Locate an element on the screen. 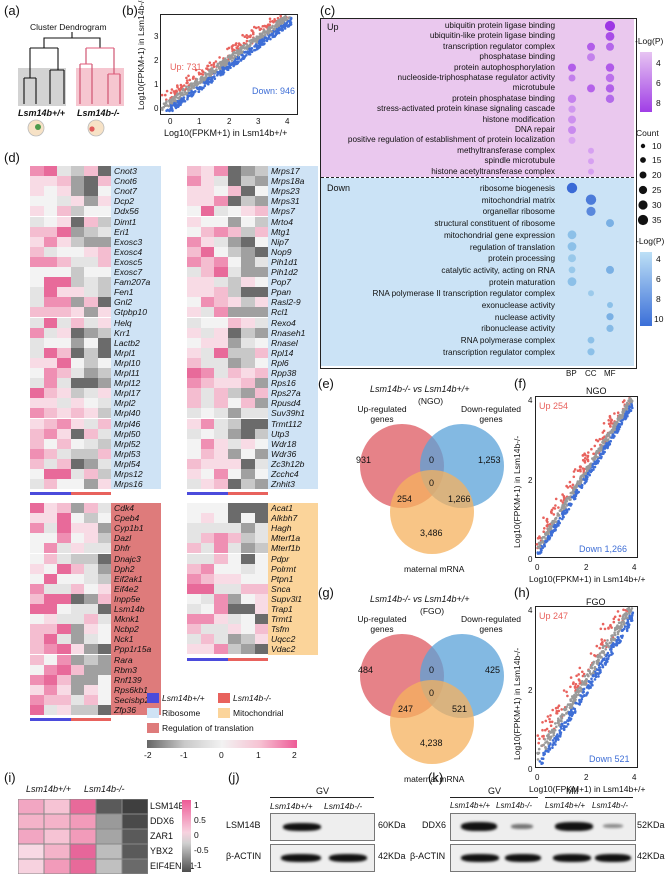 The width and height of the screenshot is (667, 885). k-row-ddx6: DDX6 is located at coordinates (434, 825).